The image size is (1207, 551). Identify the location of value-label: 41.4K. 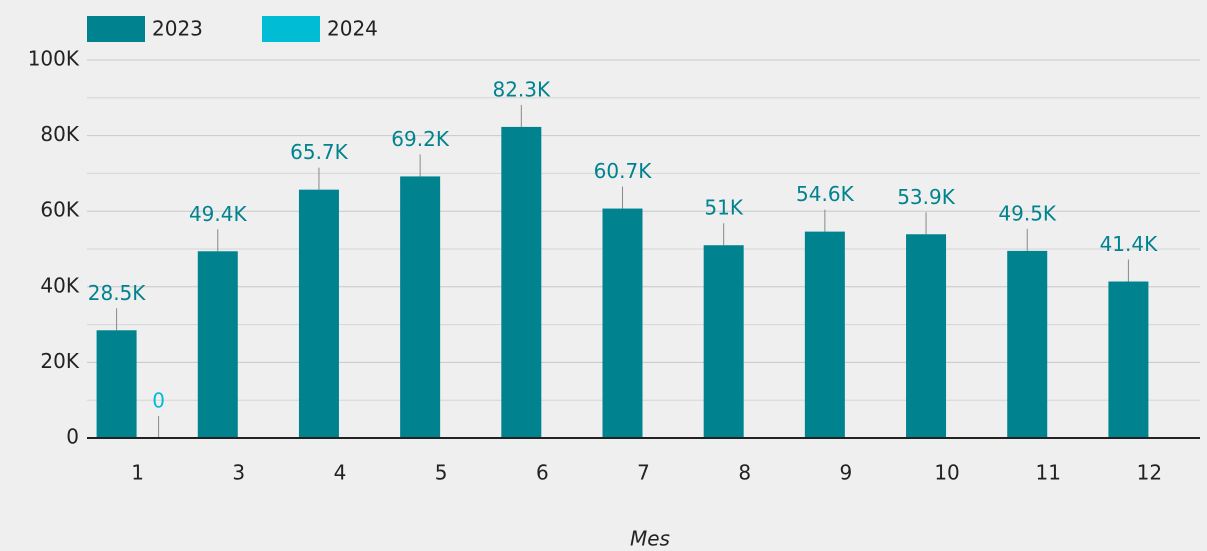
(1129, 244).